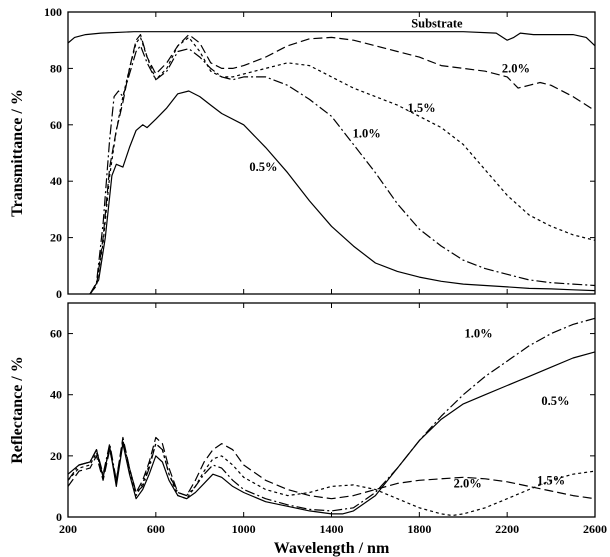 The height and width of the screenshot is (557, 610). What do you see at coordinates (56, 181) in the screenshot?
I see `trans-y-tick-label: 40` at bounding box center [56, 181].